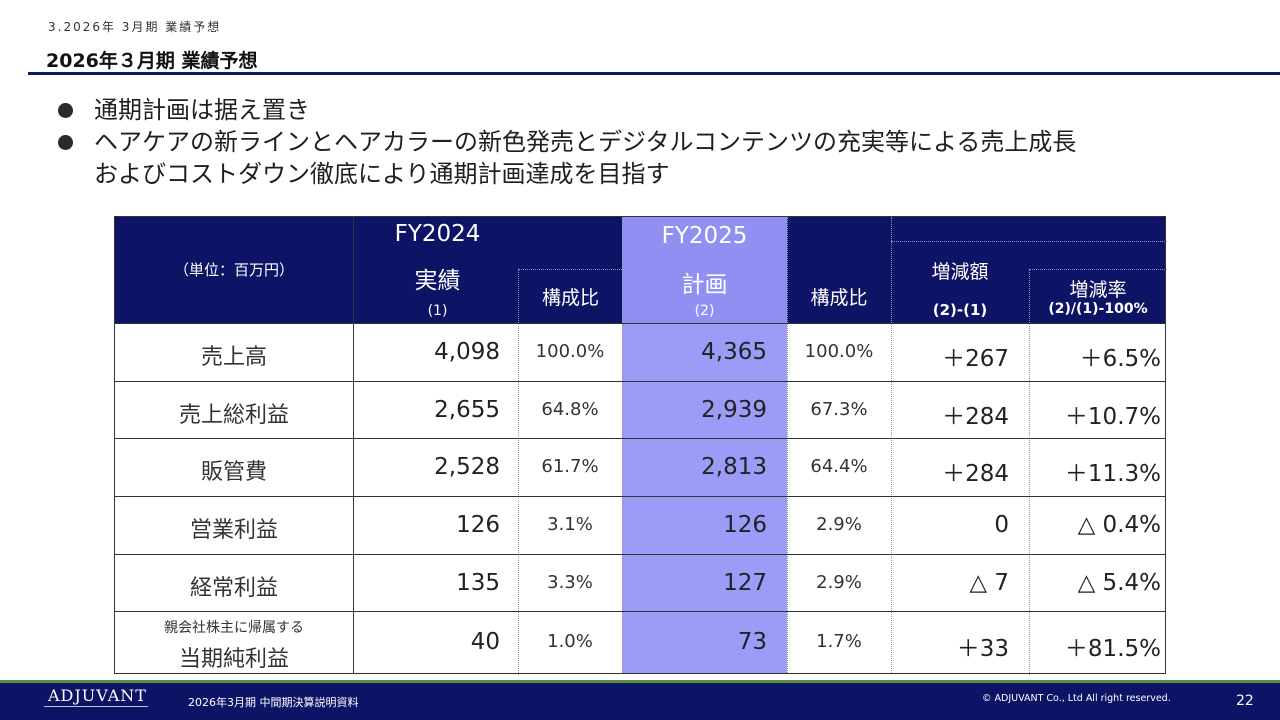 This screenshot has height=720, width=1280. I want to click on rate-value: ＋81.5%, so click(1112, 649).